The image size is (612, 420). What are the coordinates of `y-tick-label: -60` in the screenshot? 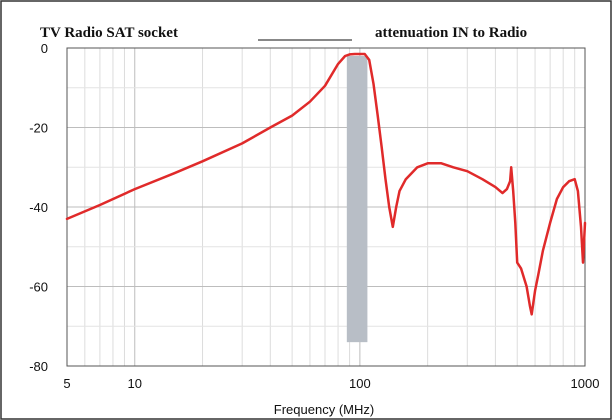 It's located at (38, 287).